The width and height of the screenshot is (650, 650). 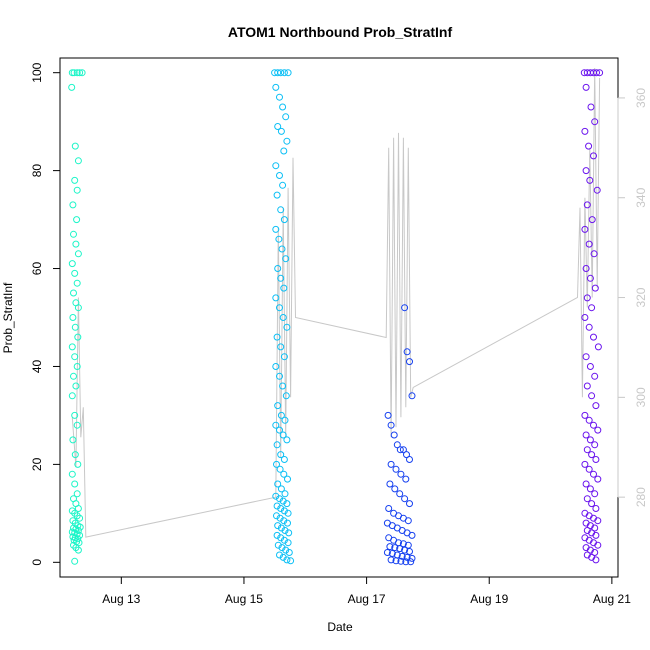 What do you see at coordinates (45, 314) in the screenshot?
I see `y-axis: 0 20 40 60 80 100` at bounding box center [45, 314].